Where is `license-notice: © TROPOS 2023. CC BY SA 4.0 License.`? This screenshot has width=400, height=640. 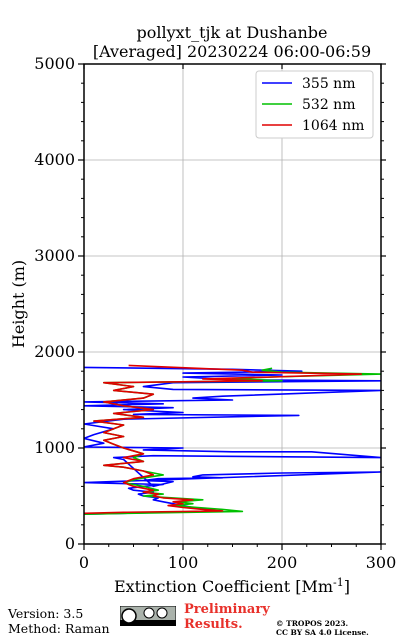 license-notice: © TROPOS 2023. CC BY SA 4.0 License. is located at coordinates (322, 628).